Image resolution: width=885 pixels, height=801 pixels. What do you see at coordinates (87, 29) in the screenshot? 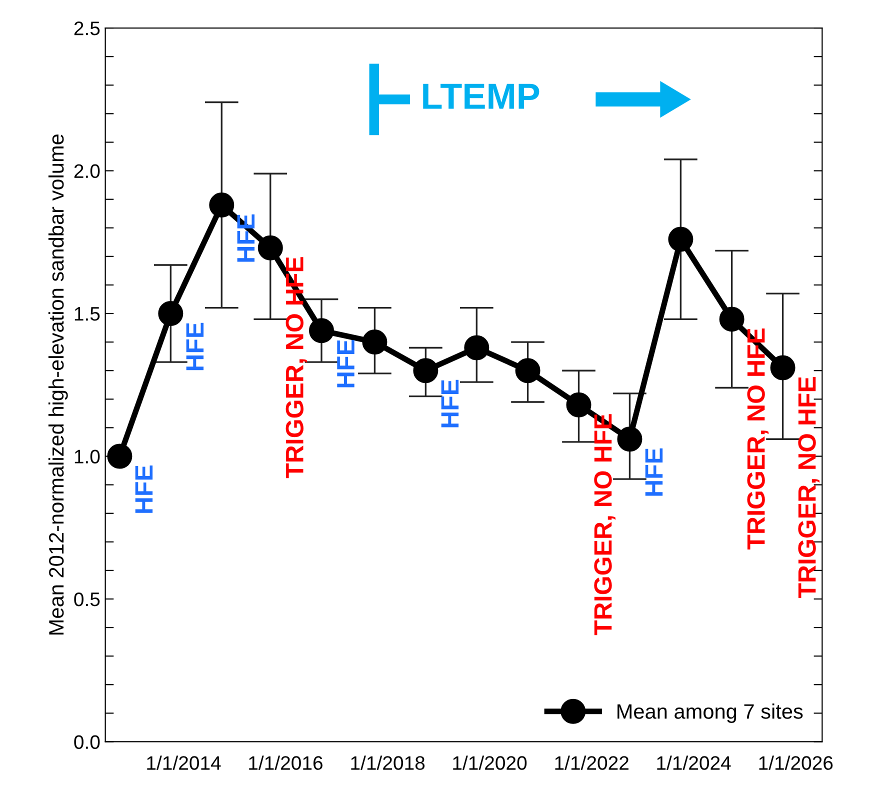
I see `y-tick-label: 2.5` at bounding box center [87, 29].